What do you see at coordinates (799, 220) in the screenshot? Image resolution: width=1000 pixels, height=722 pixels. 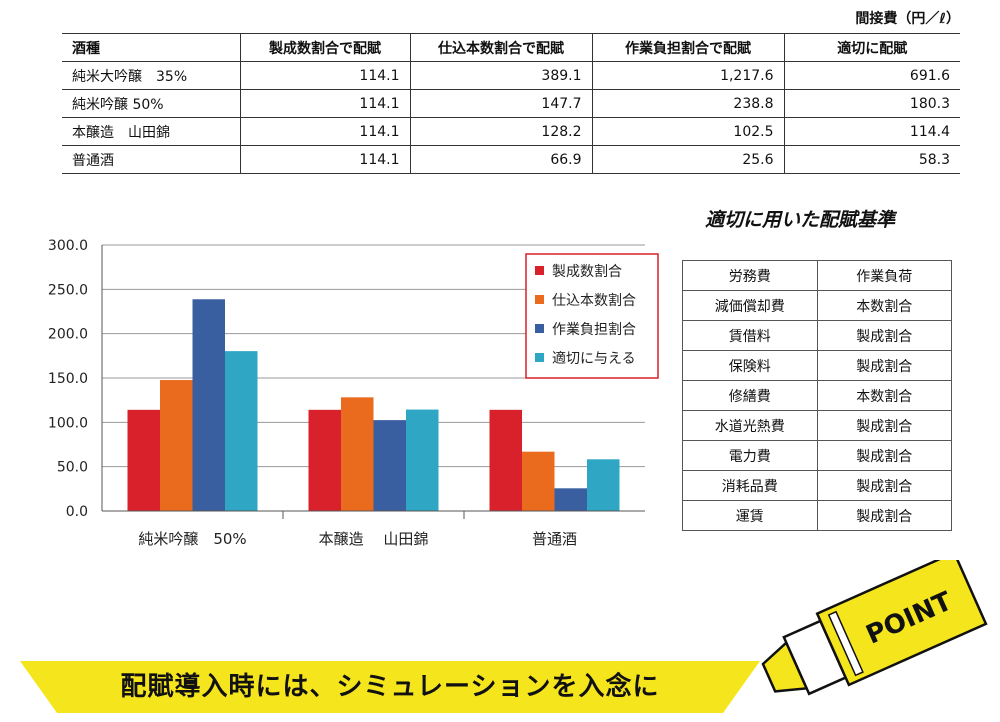 I see `criteria-title: 適切に用いた配賦基準` at bounding box center [799, 220].